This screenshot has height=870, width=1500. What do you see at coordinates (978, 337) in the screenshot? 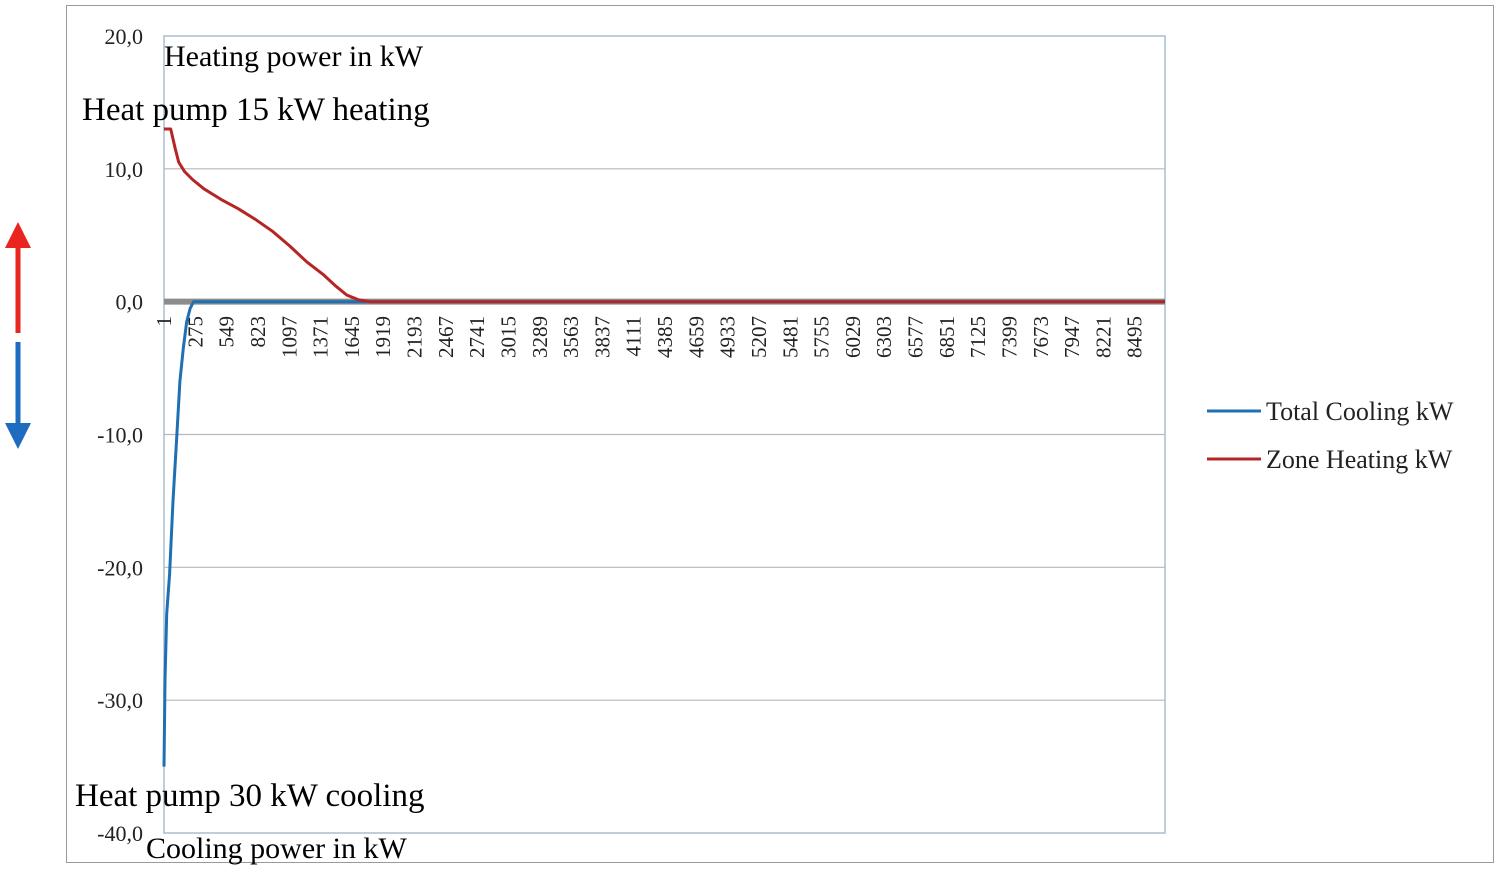
I see `x-tick-label: 7125` at bounding box center [978, 337].